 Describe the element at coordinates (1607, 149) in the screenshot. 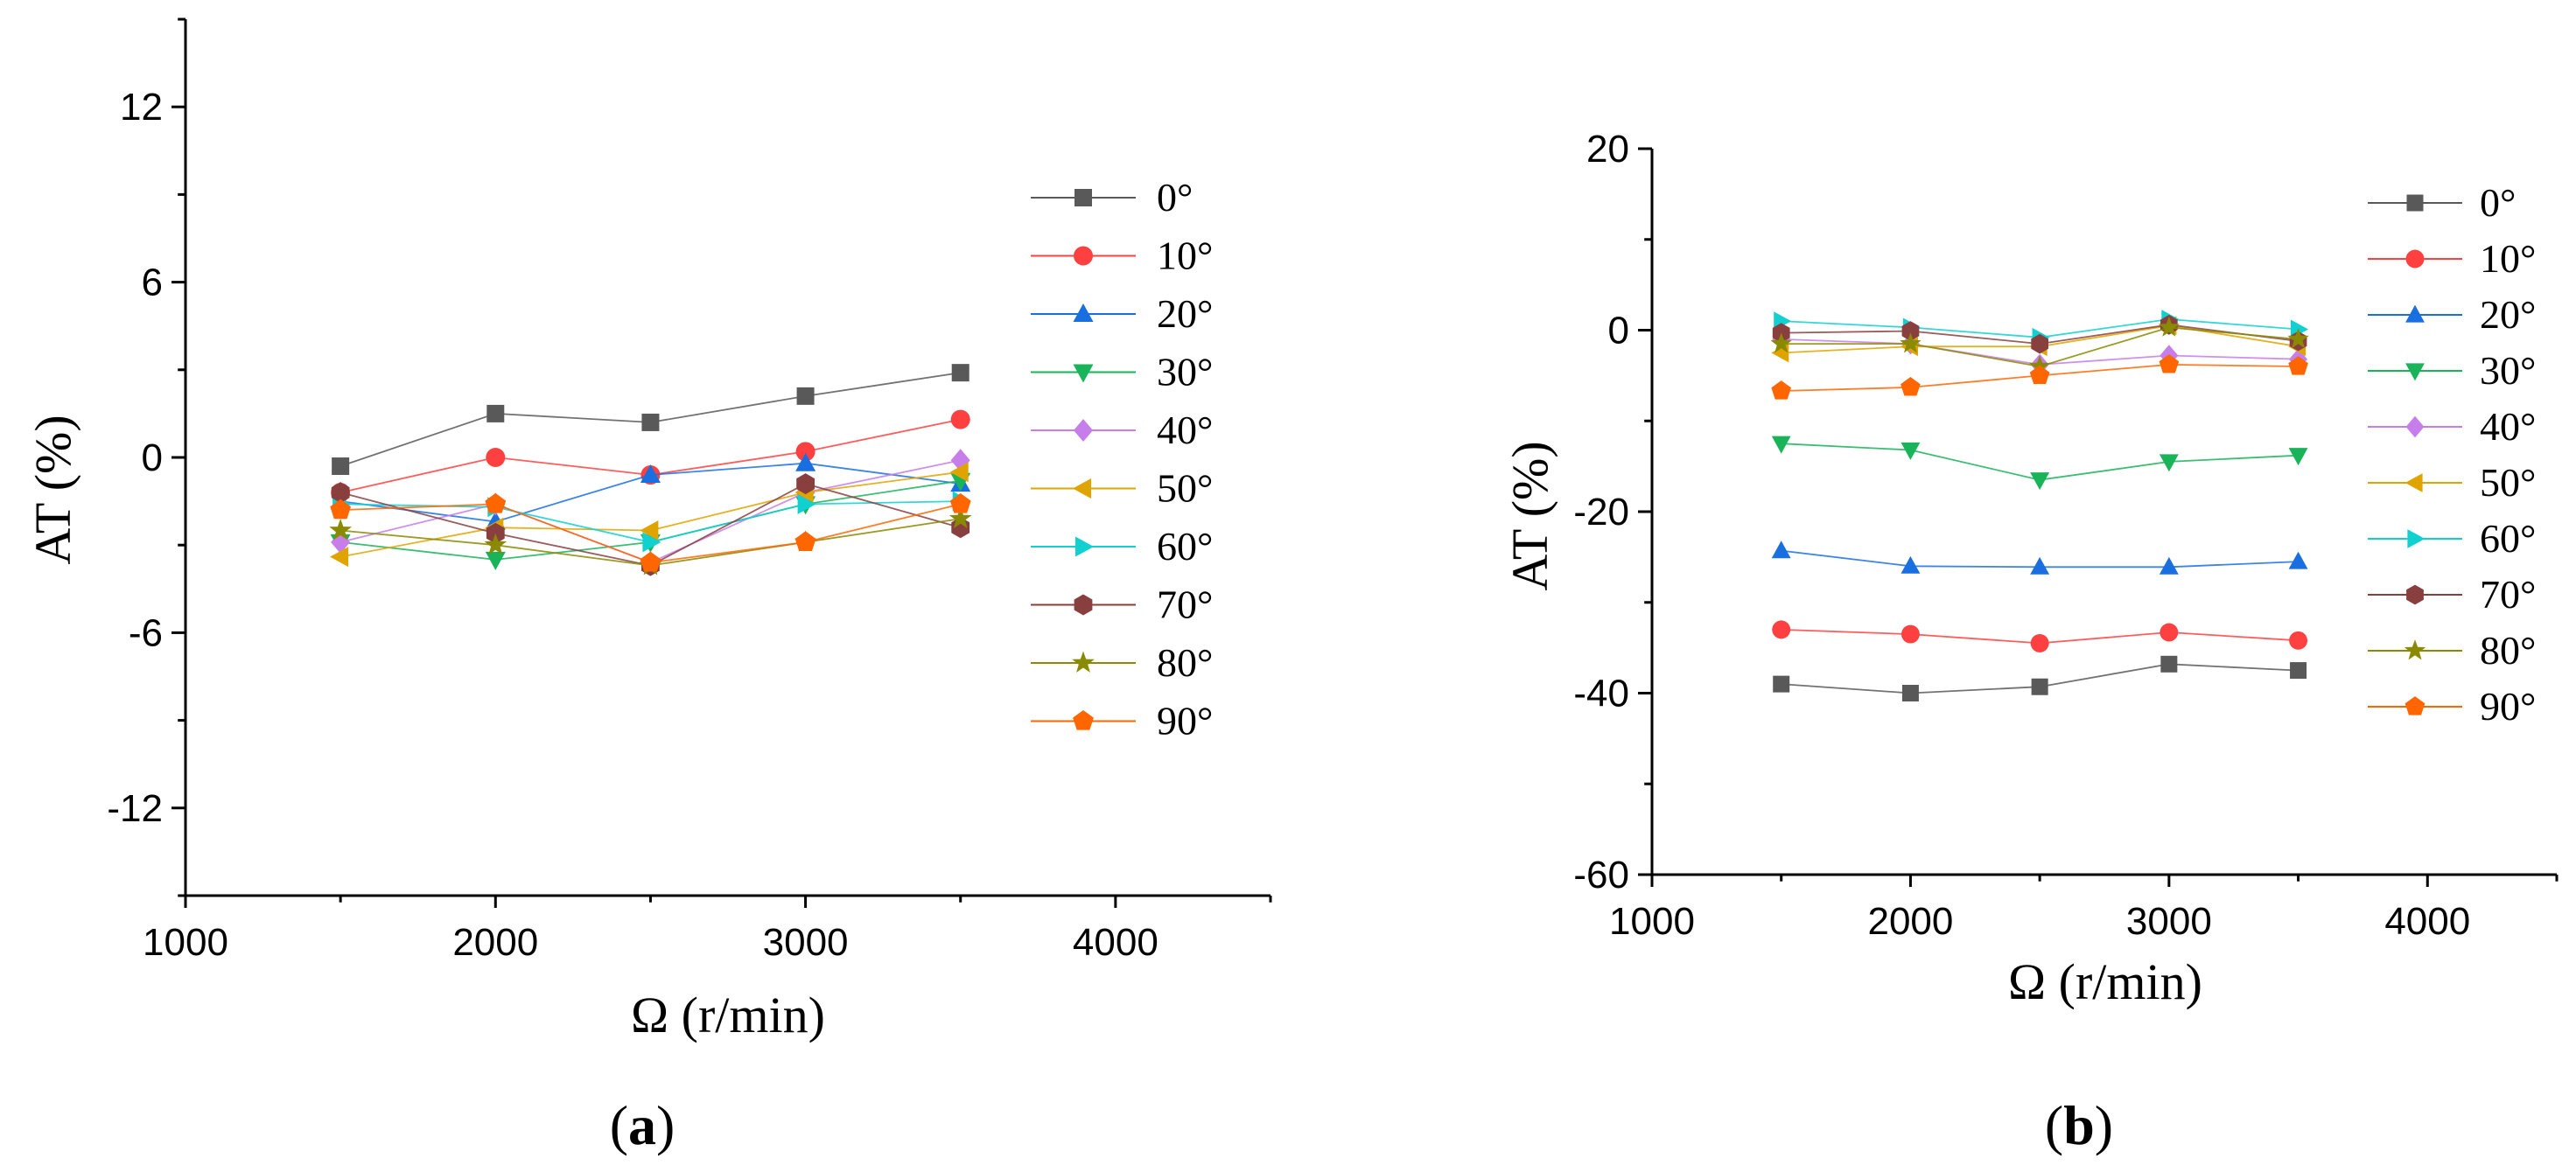

I see `y-tick-label: 20` at that location.